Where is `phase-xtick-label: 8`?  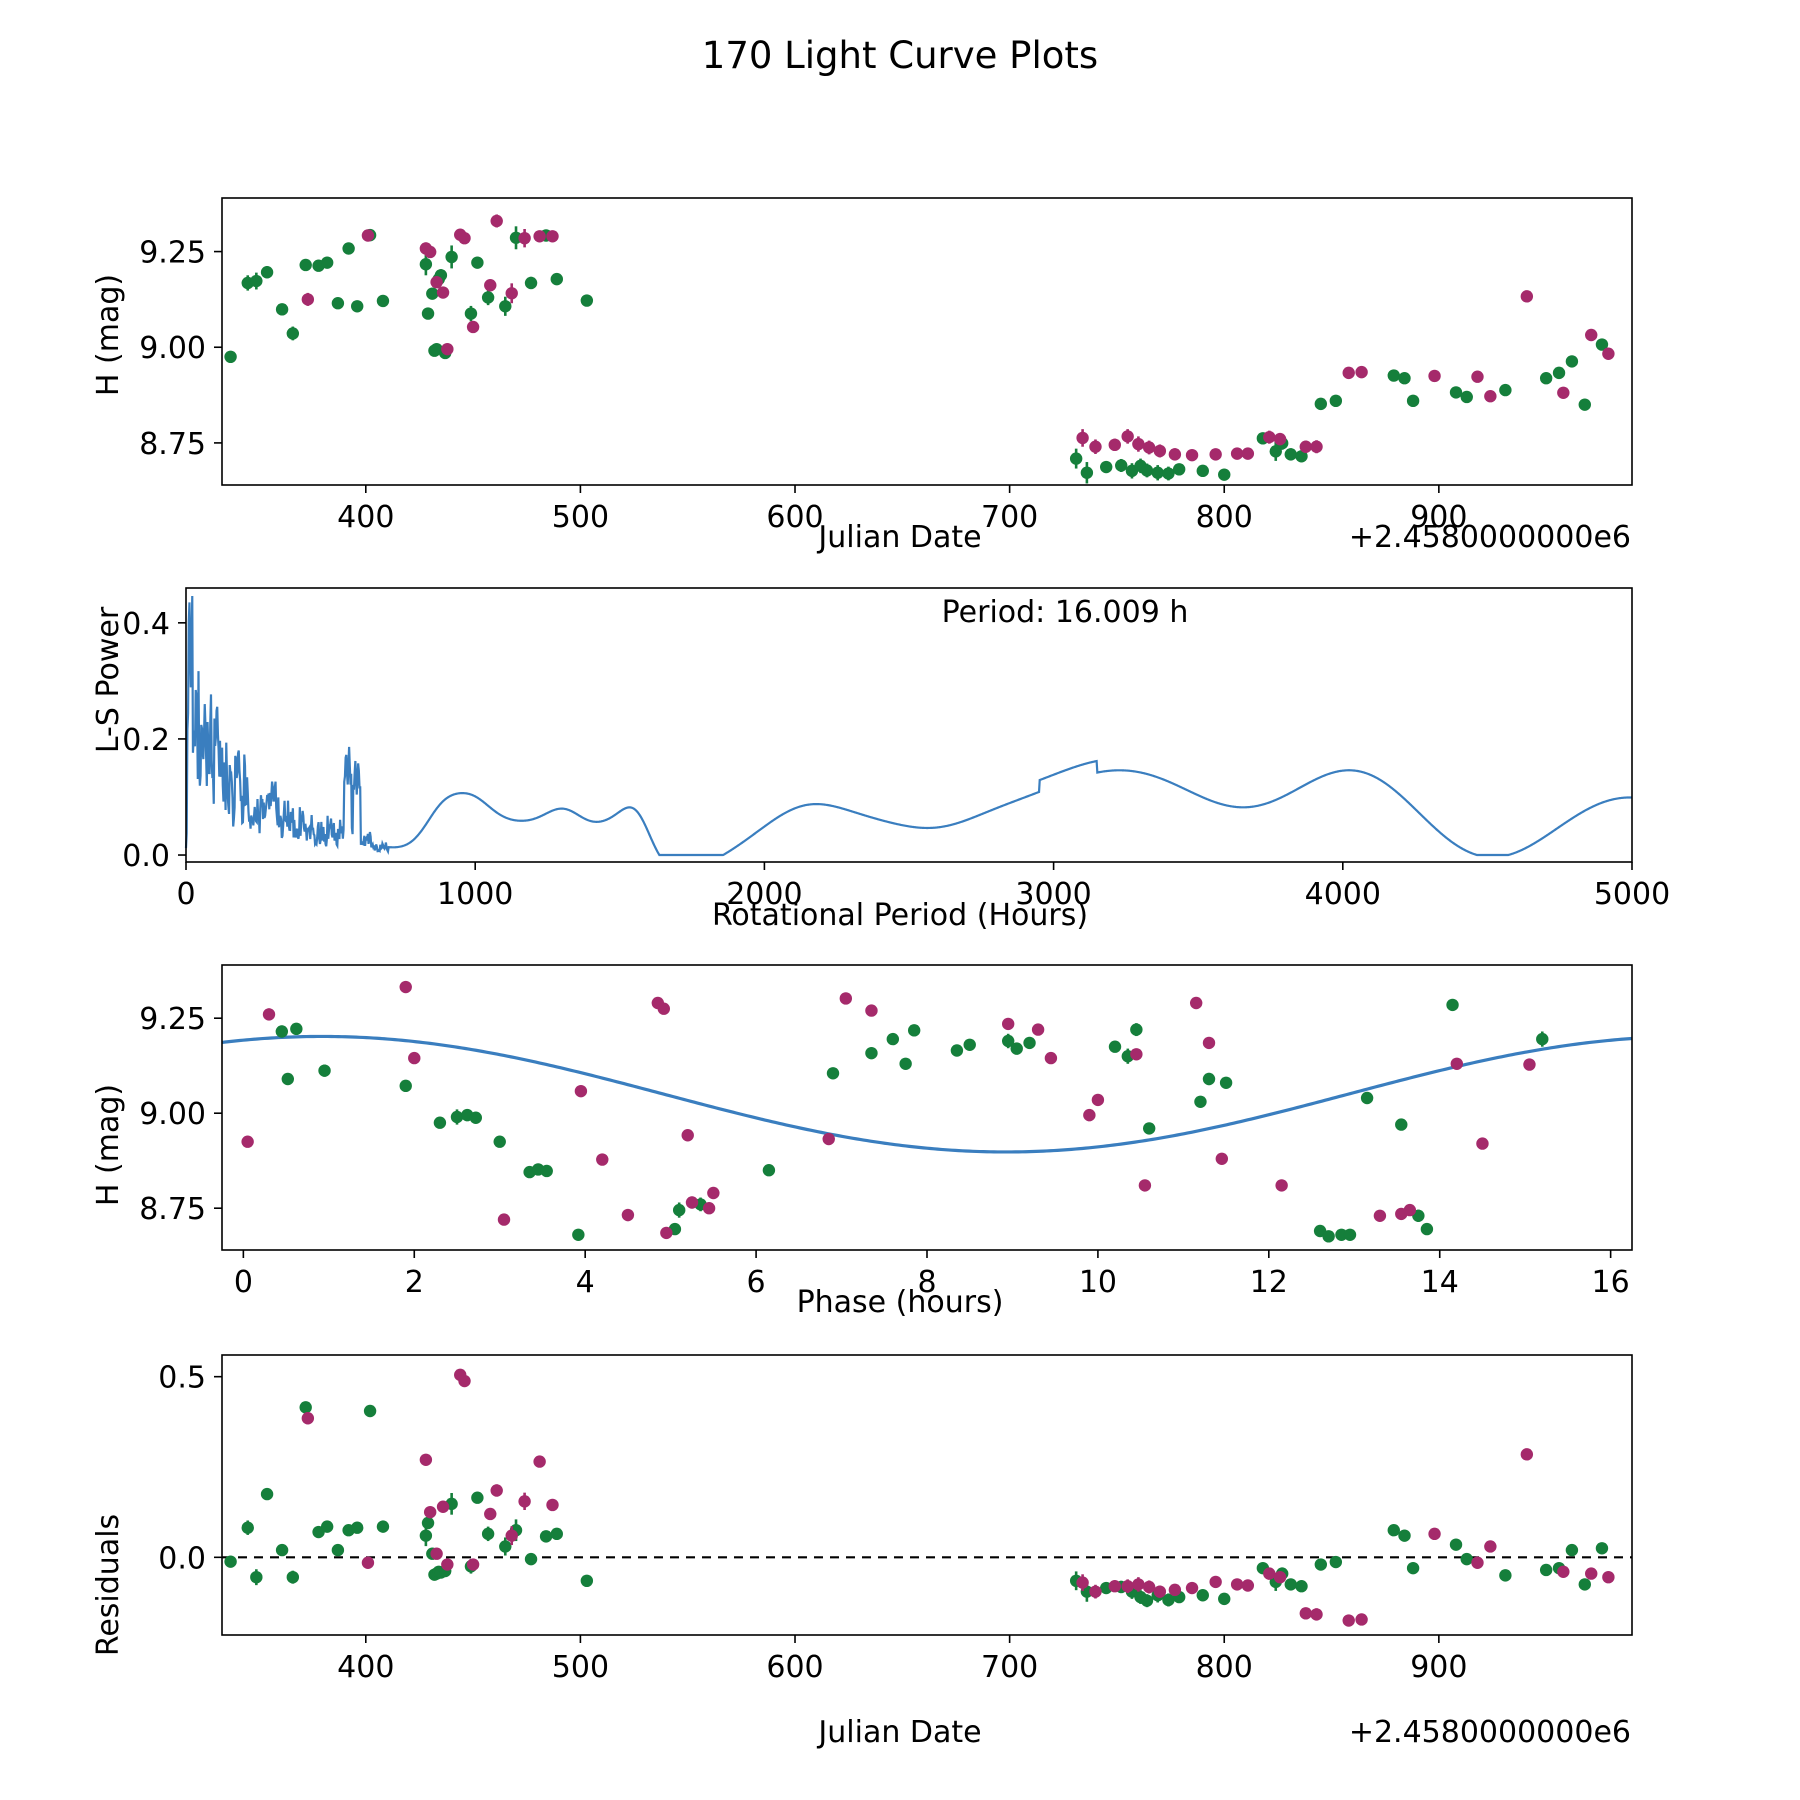
phase-xtick-label: 8 is located at coordinates (926, 1282).